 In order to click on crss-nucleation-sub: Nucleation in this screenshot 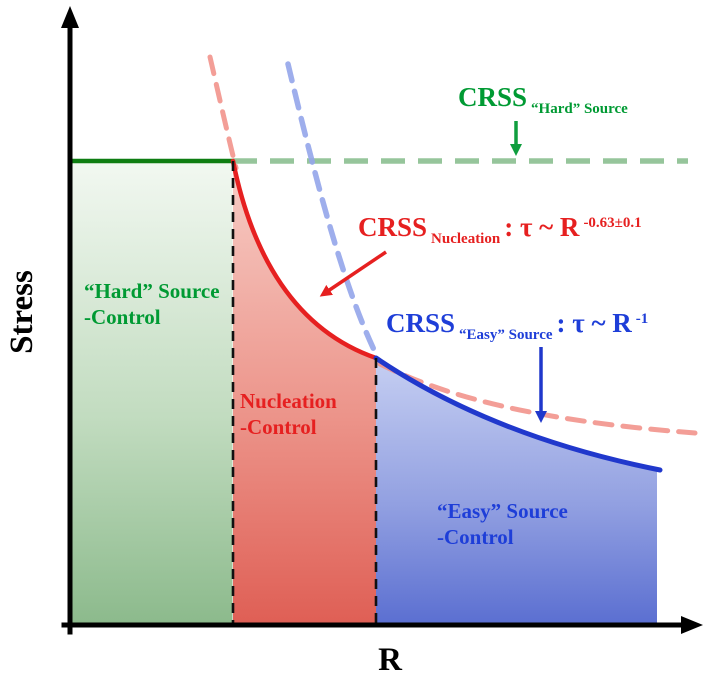, I will do `click(466, 239)`.